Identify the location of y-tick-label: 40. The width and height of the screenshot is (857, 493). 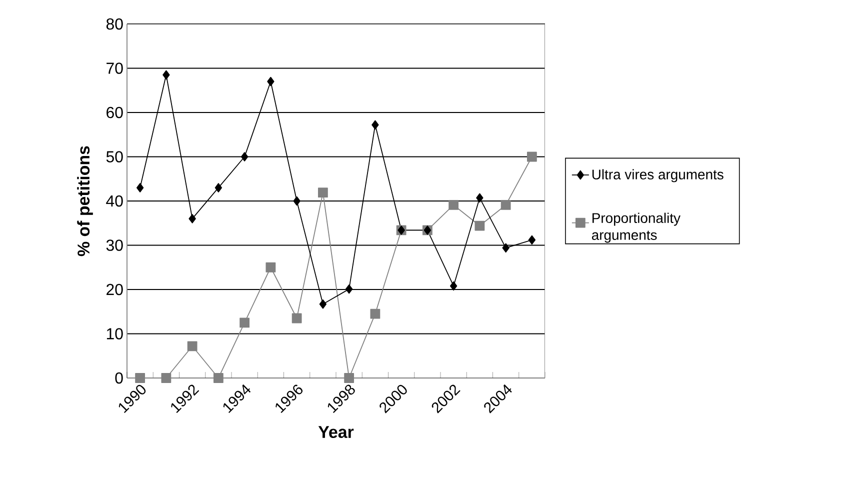
(114, 201).